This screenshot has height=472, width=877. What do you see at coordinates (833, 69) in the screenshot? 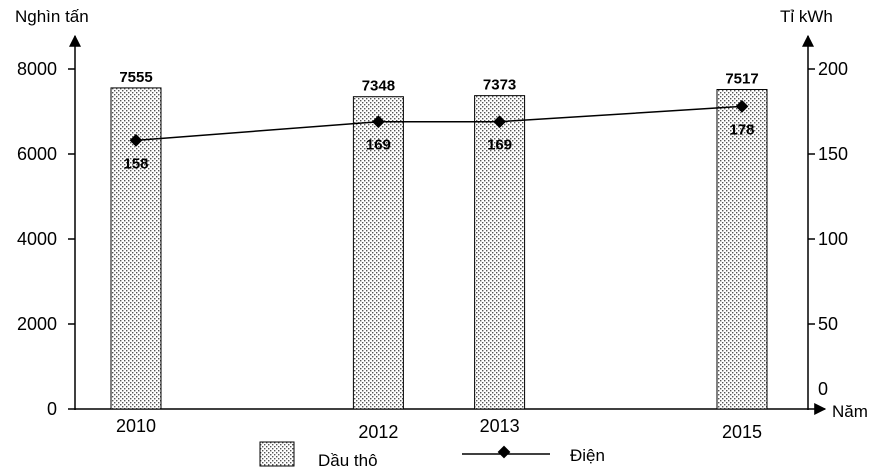
I see `right-tick-label: 200` at bounding box center [833, 69].